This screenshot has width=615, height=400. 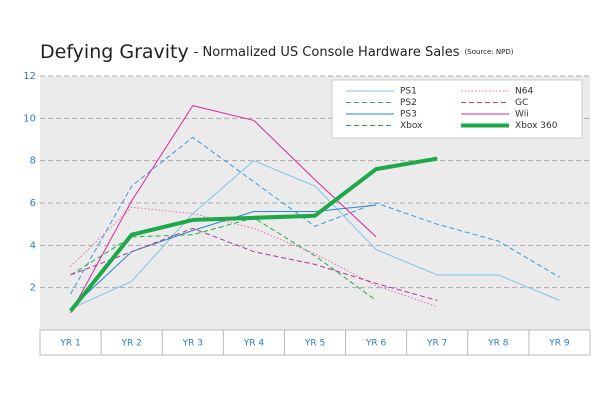 I want to click on x-tick-label: YR 4, so click(x=254, y=344).